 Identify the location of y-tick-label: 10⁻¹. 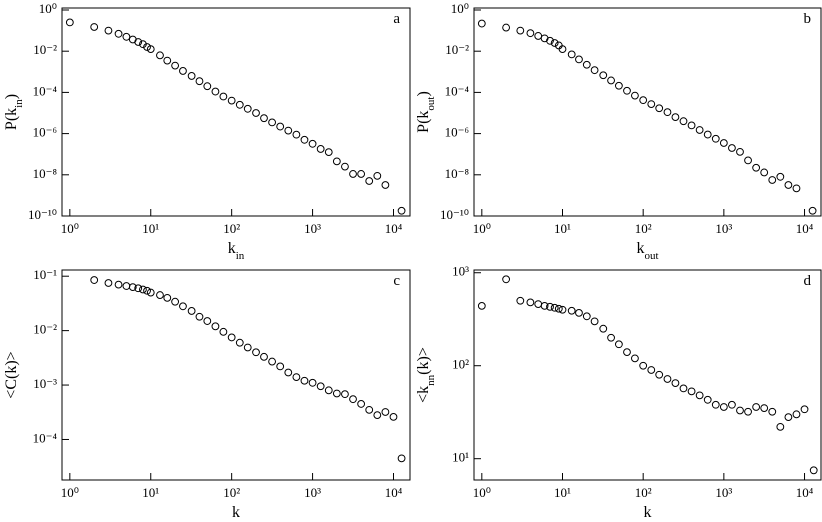
(45, 274).